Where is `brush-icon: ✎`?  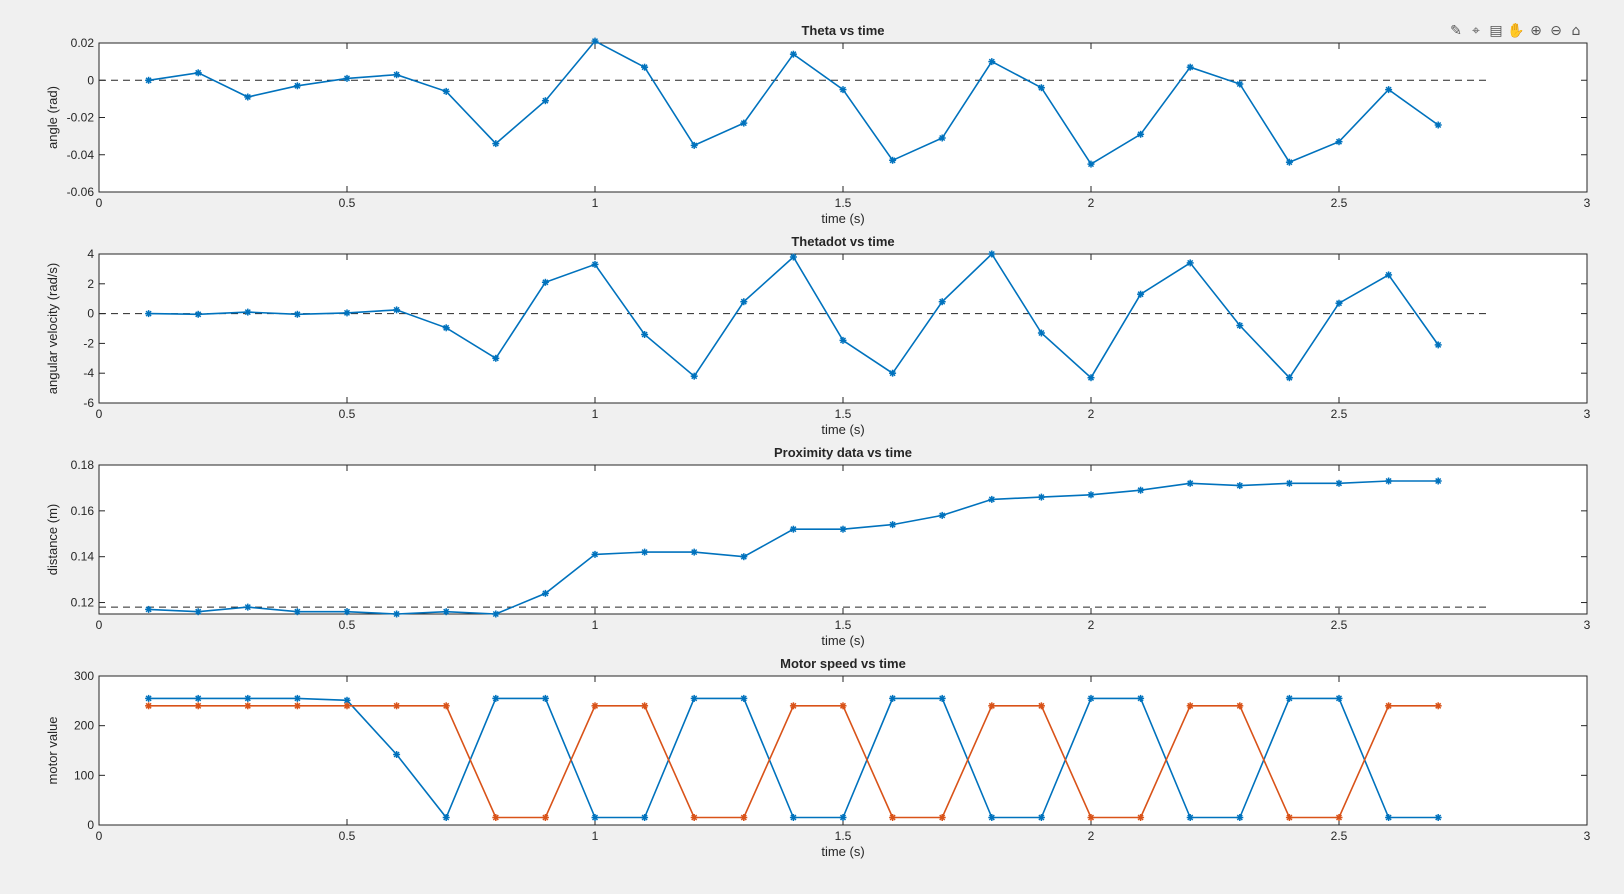
brush-icon: ✎ is located at coordinates (1456, 31).